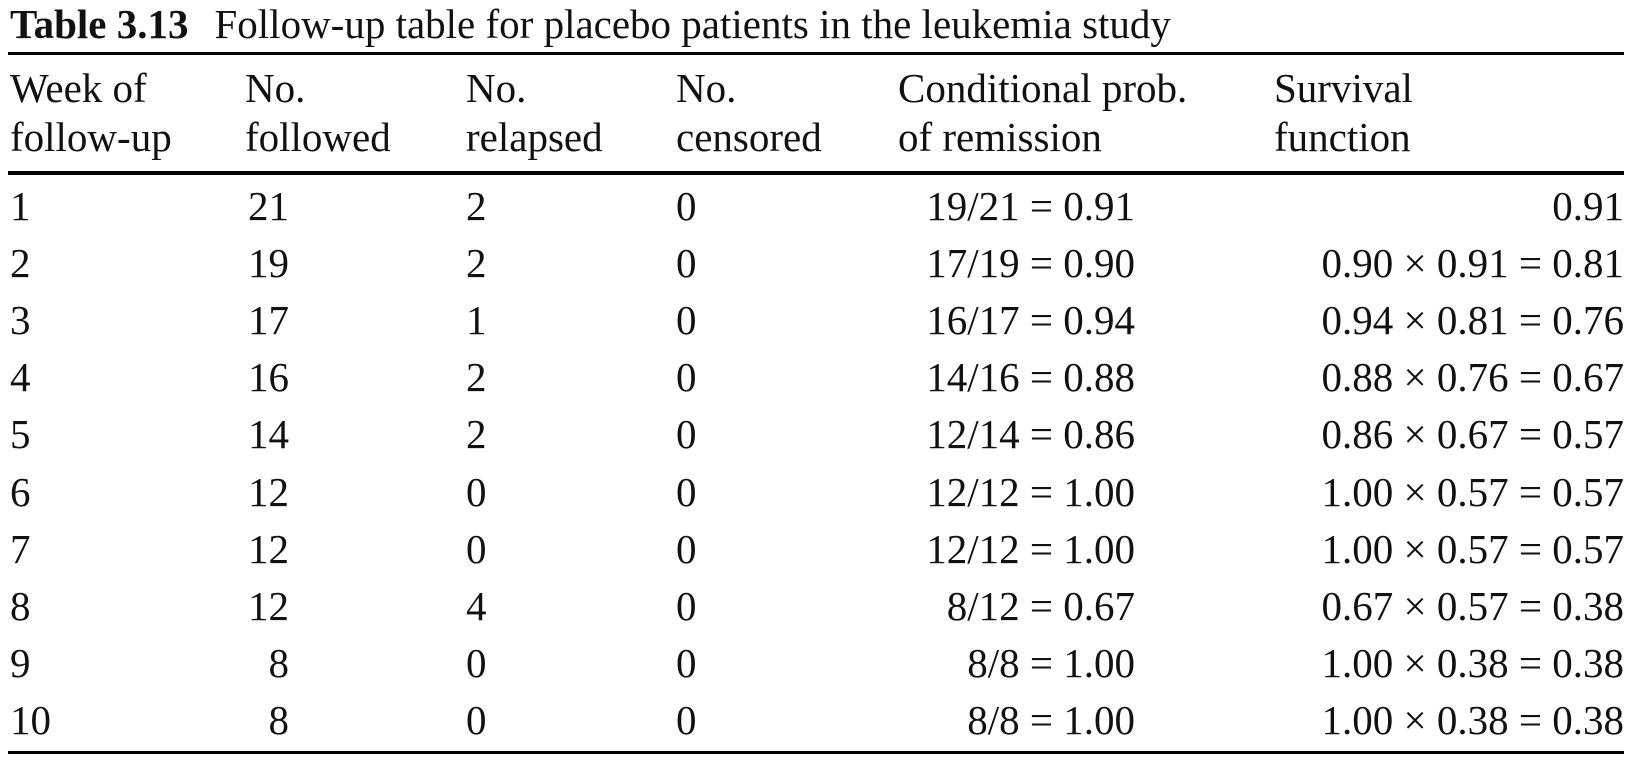 Image resolution: width=1631 pixels, height=762 pixels. I want to click on cell-survival: 0.94 × 0.81 = 0.76, so click(1473, 320).